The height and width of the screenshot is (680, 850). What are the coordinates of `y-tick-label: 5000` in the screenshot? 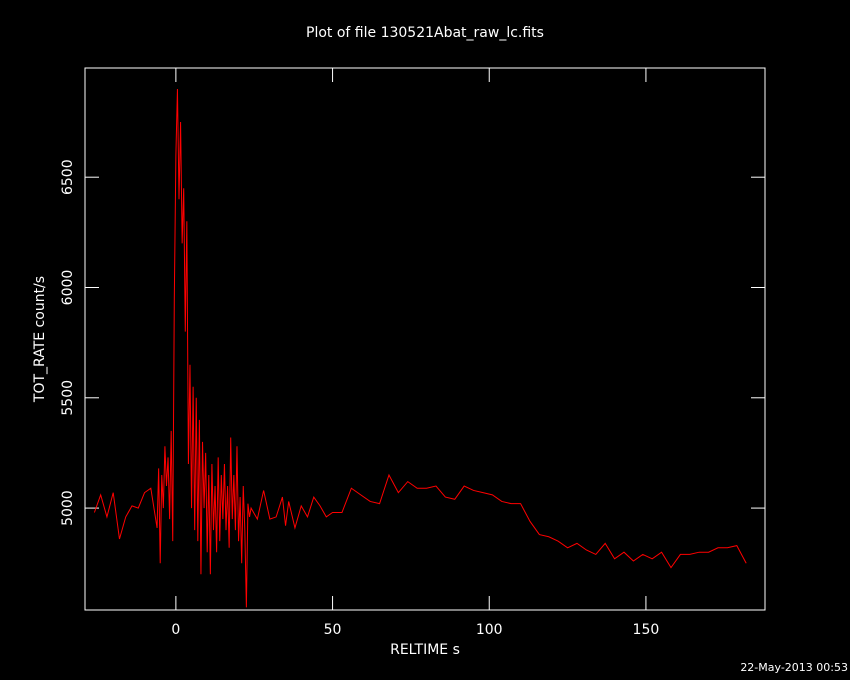 It's located at (68, 508).